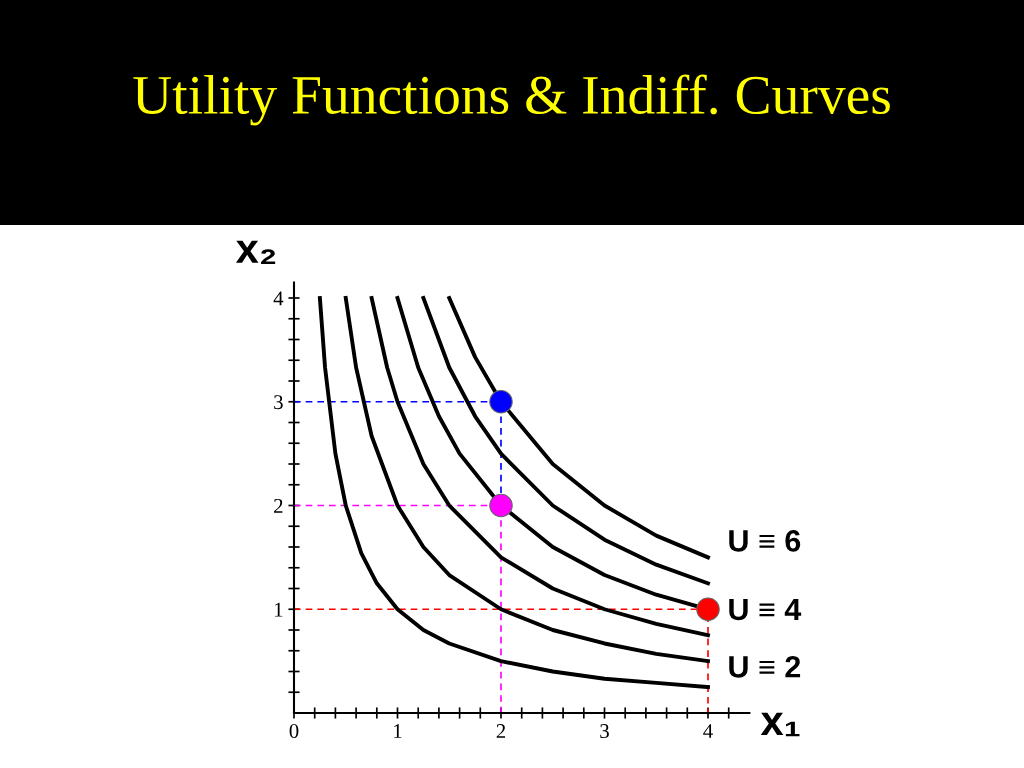 This screenshot has width=1024, height=768. I want to click on y-tick-label: 1, so click(279, 609).